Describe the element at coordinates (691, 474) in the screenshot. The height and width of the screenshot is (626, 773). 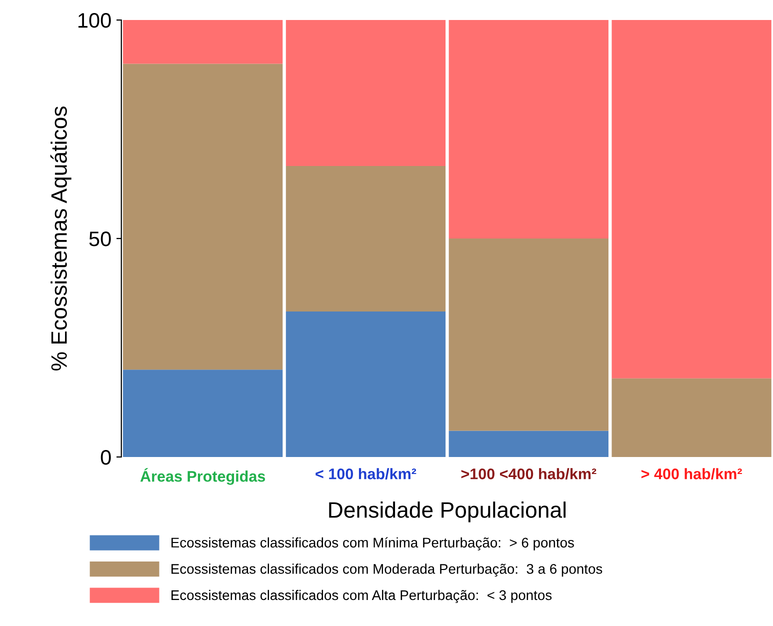
I see `x-tick-label: > 400 hab/km²` at that location.